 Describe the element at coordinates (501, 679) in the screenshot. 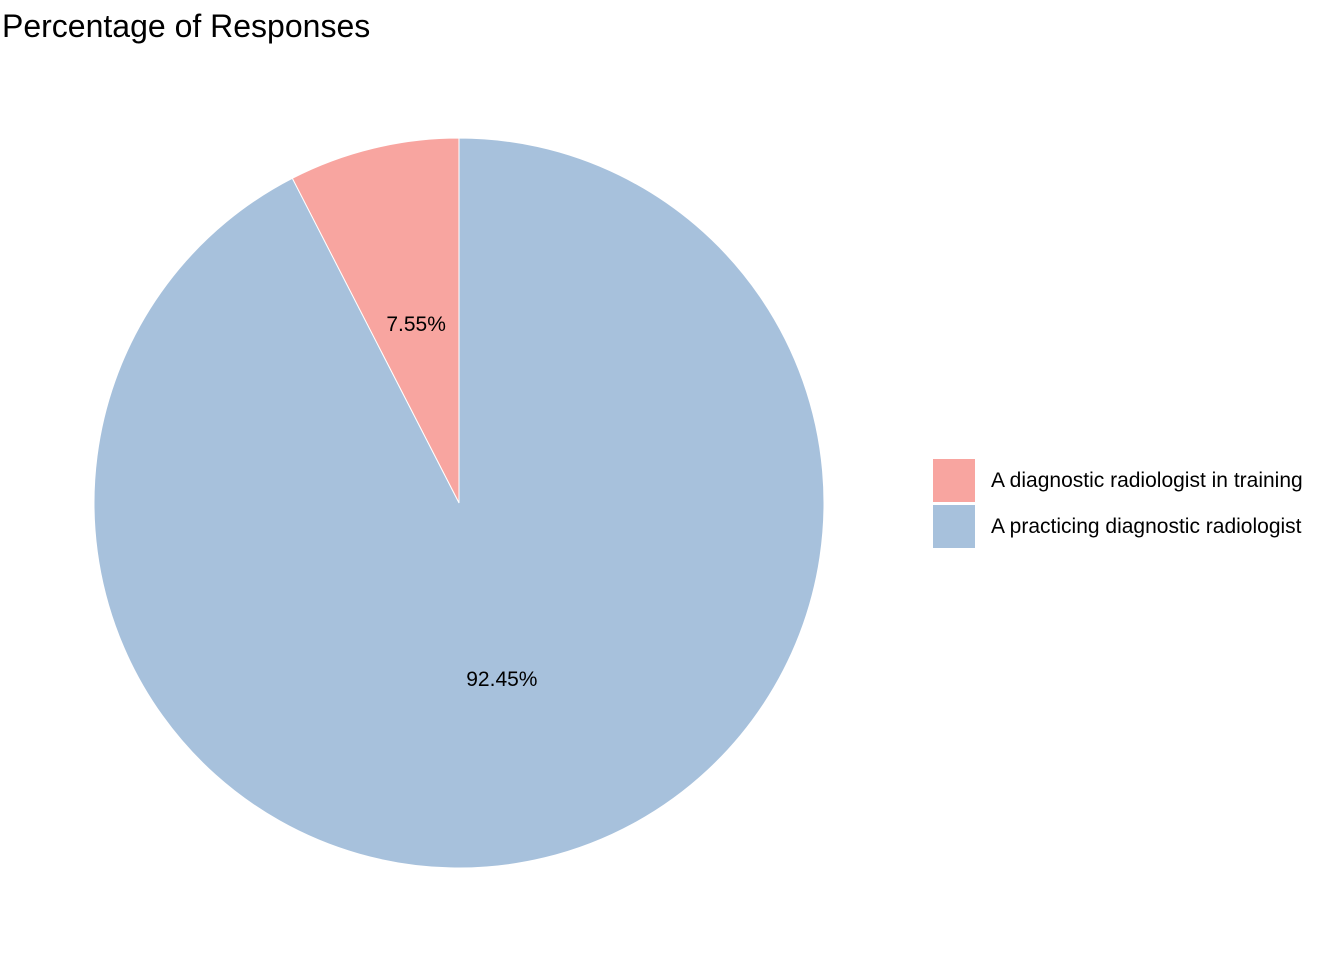

I see `pie-label-practicing: 92.45%` at that location.